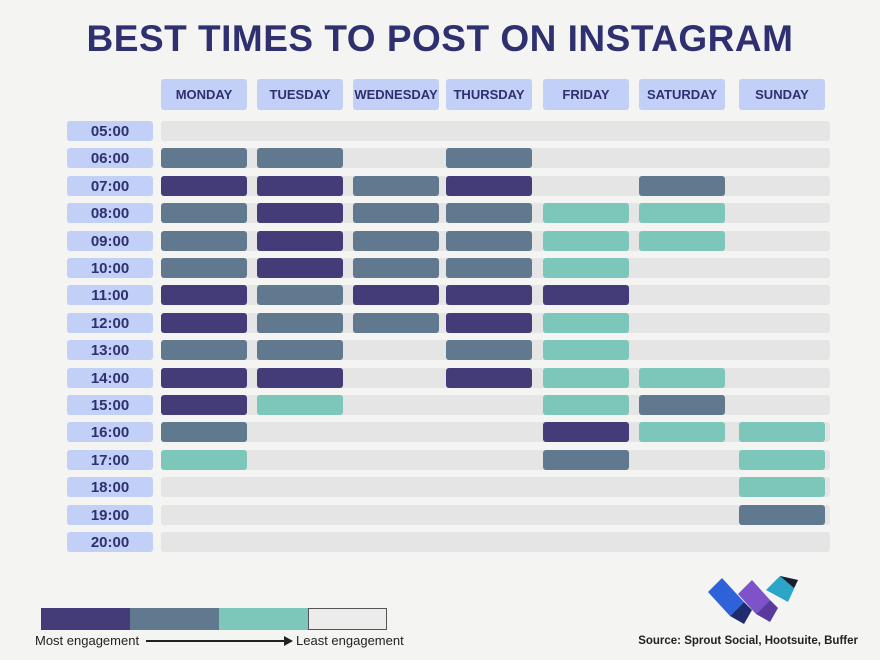 The width and height of the screenshot is (880, 660). What do you see at coordinates (204, 94) in the screenshot?
I see `day-header-monday: MONDAY` at bounding box center [204, 94].